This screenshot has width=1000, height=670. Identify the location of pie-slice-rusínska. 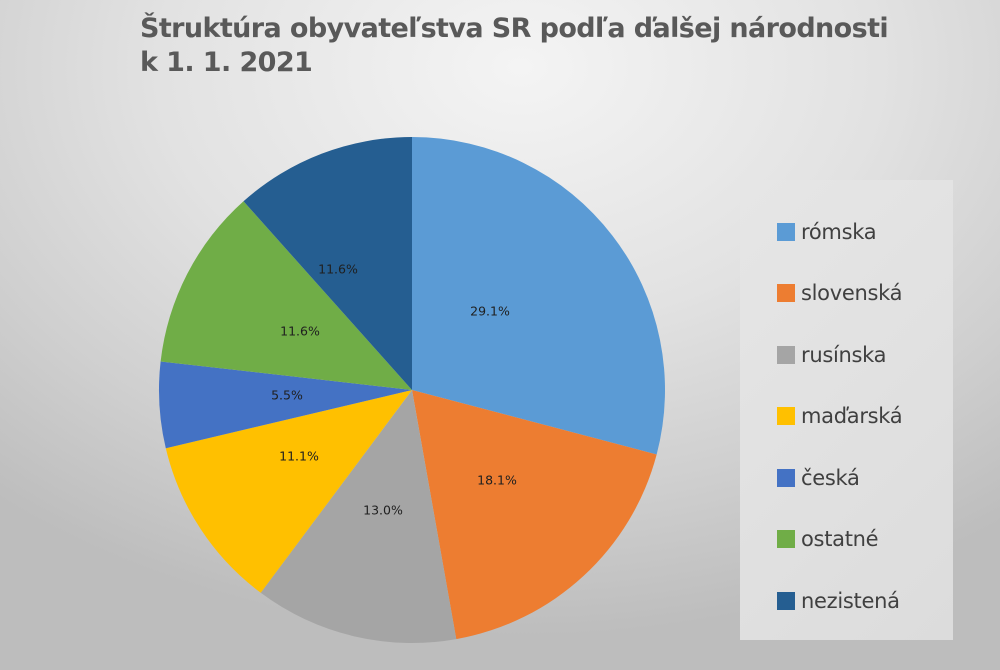
(358, 516).